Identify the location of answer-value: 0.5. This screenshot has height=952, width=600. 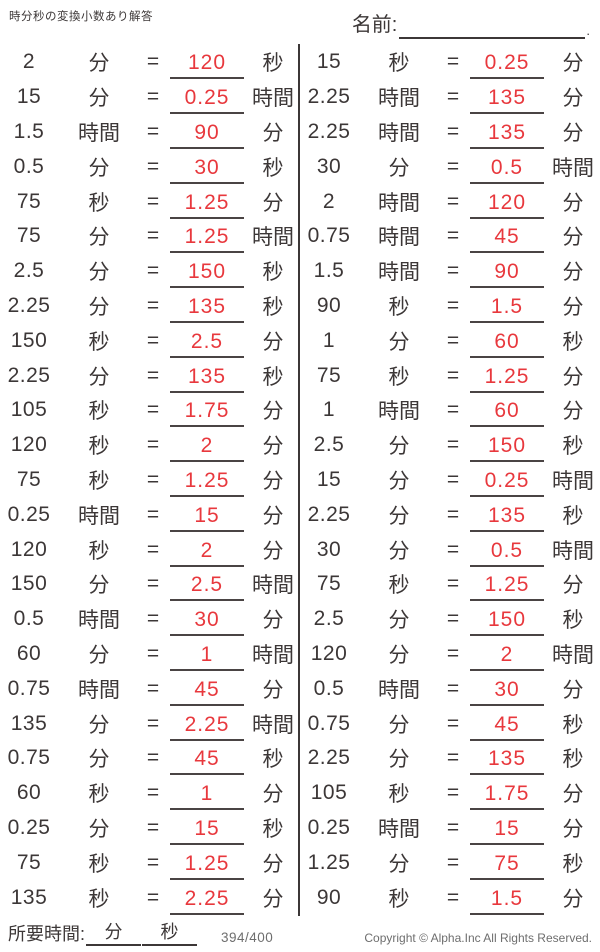
(507, 553).